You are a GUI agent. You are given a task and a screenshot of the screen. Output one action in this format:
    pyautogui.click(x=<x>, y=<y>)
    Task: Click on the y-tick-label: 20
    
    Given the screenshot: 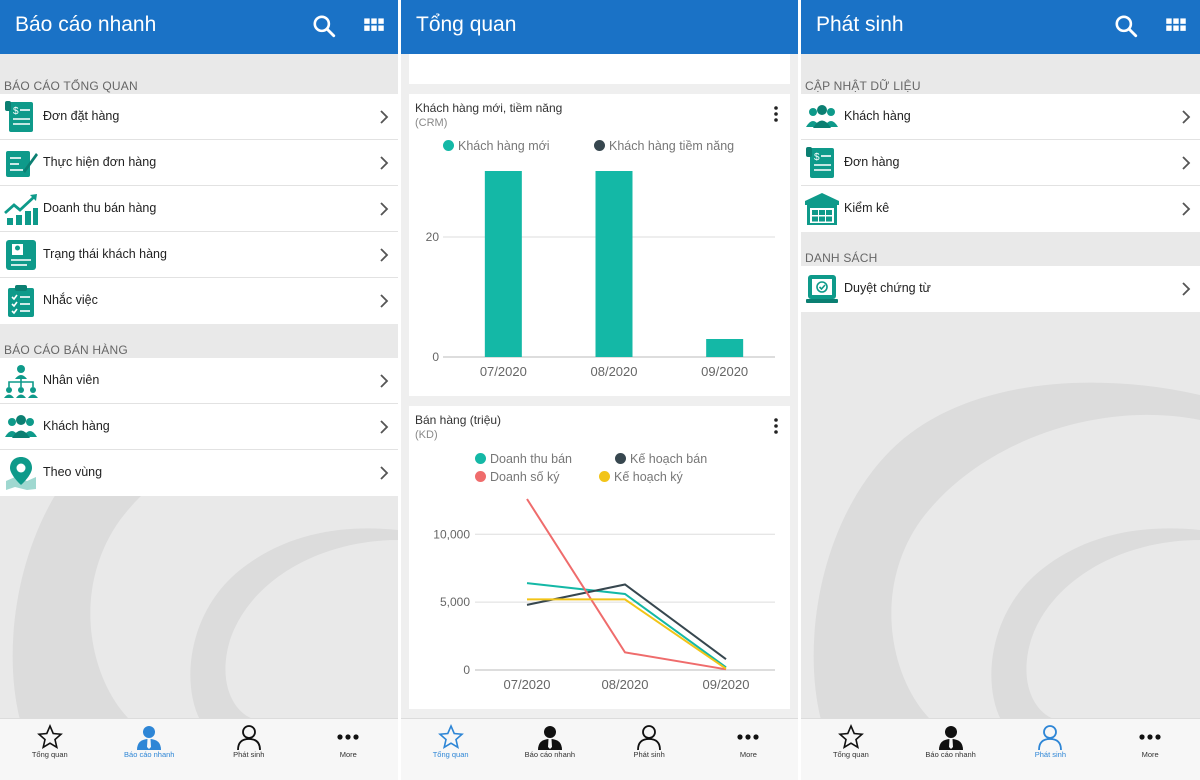 What is the action you would take?
    pyautogui.click(x=433, y=237)
    